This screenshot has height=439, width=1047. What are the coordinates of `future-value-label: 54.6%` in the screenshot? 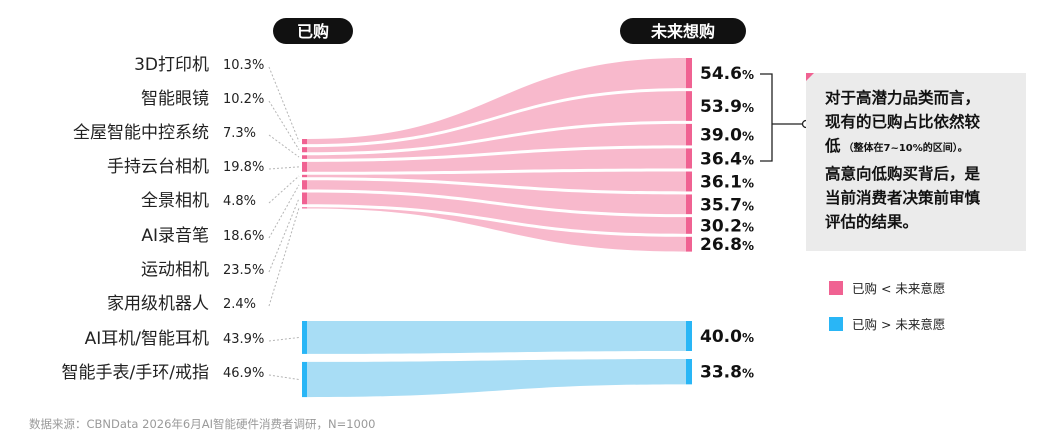 It's located at (727, 74).